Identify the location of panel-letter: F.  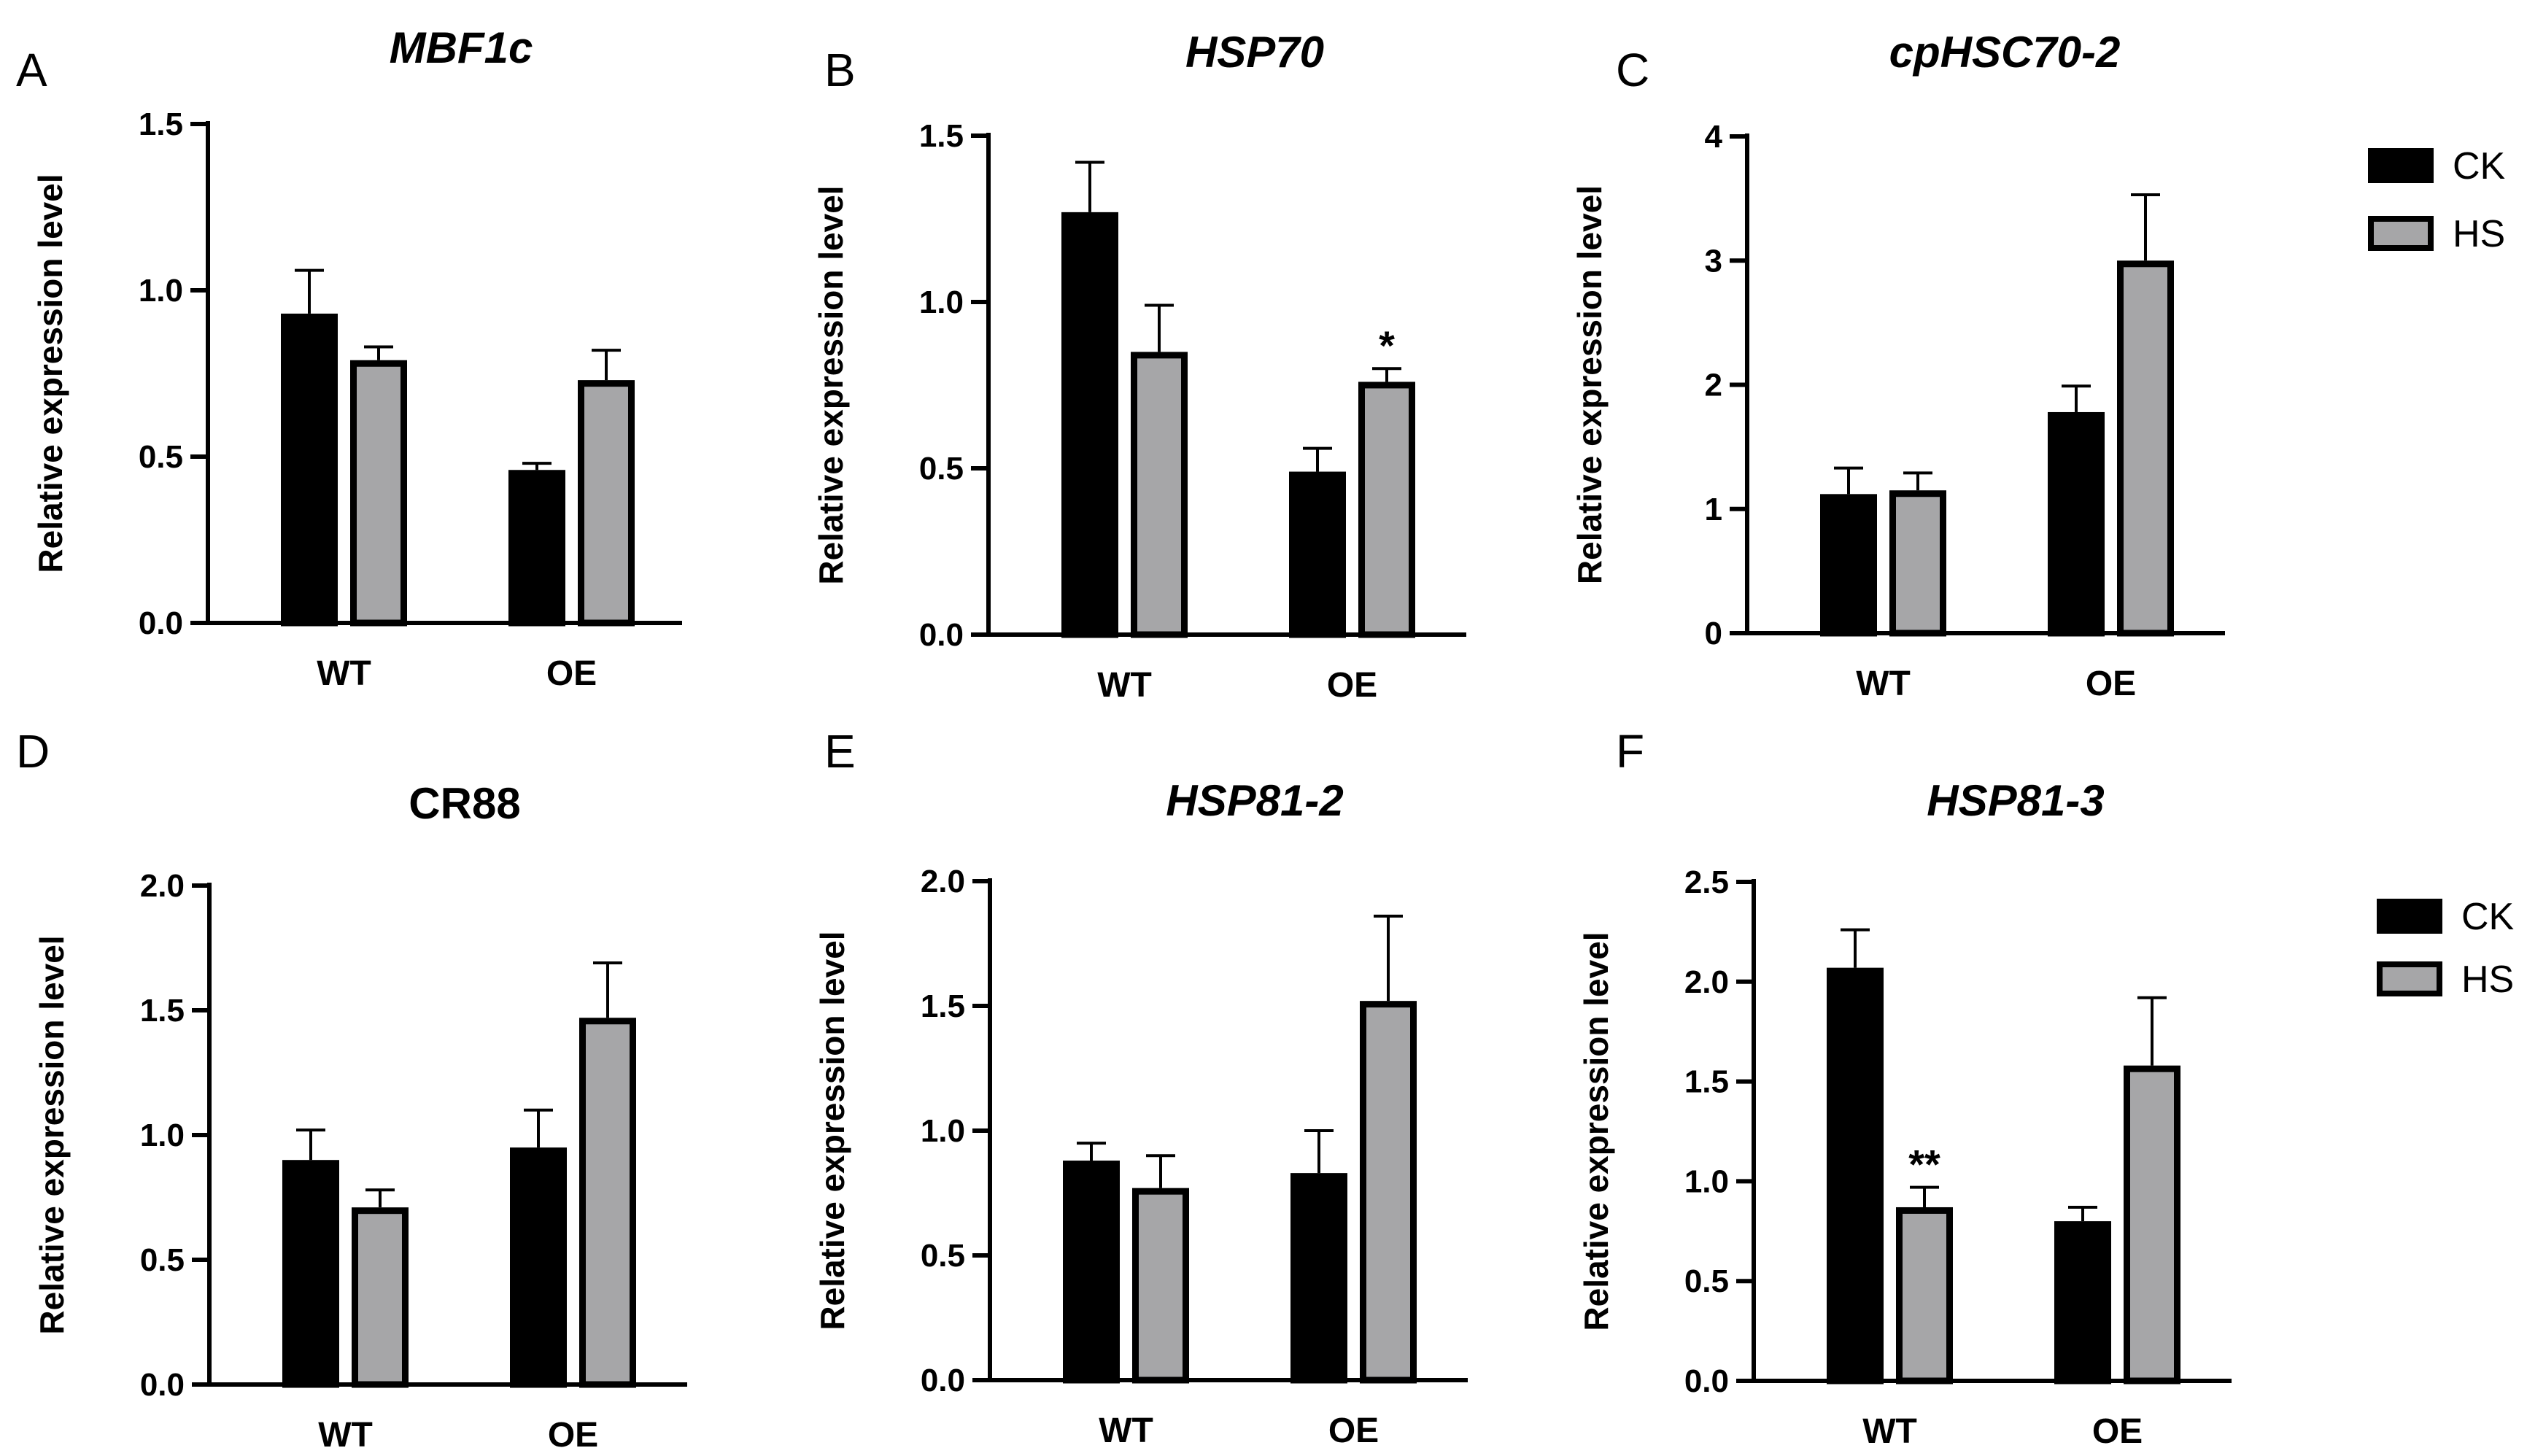
(1630, 751).